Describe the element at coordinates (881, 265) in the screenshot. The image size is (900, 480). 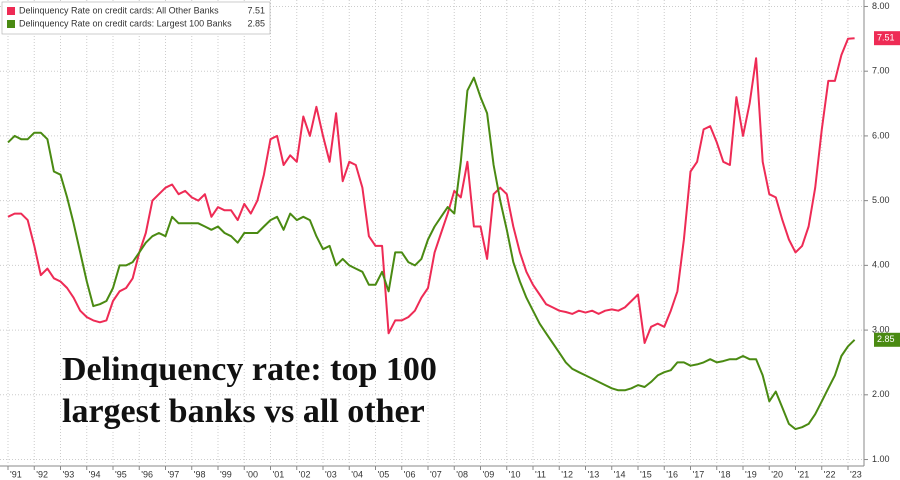
I see `y-tick-label: 4.00` at that location.